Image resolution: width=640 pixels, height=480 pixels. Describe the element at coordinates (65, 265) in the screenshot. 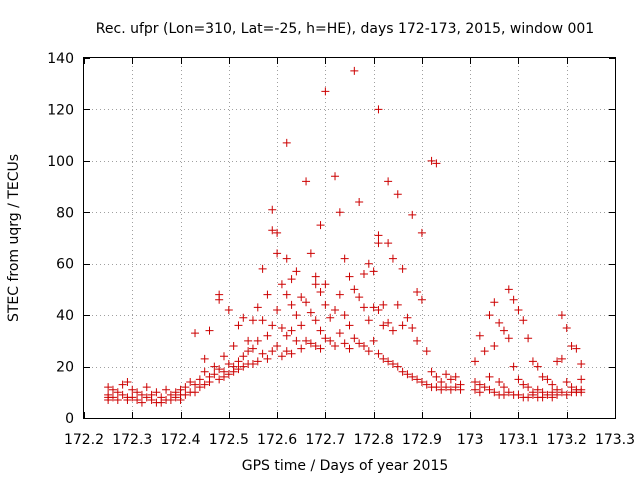

I see `y-tick-label: 60` at that location.